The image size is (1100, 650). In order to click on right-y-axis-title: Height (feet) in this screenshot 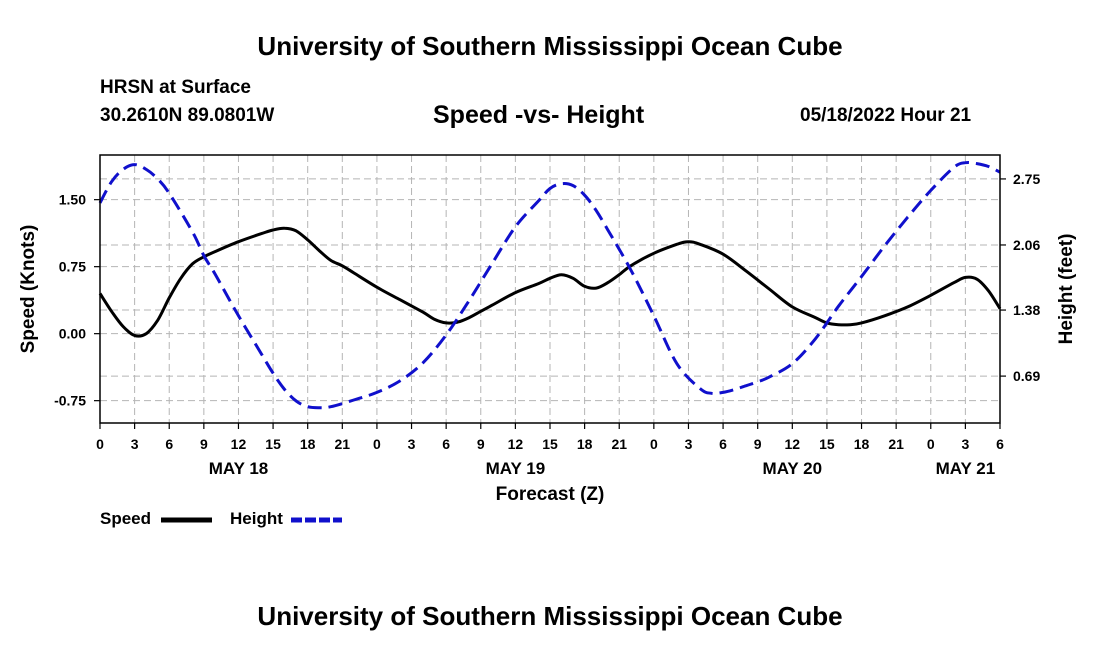, I will do `click(1066, 289)`.